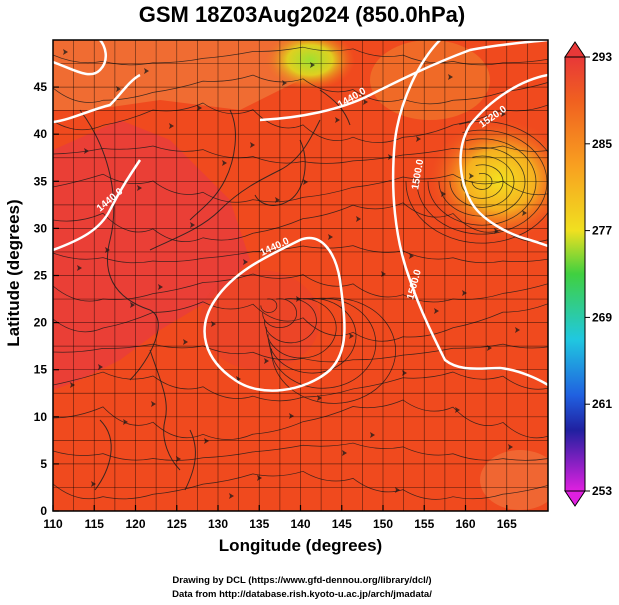 The height and width of the screenshot is (605, 619). What do you see at coordinates (602, 231) in the screenshot?
I see `colorbar-label: 277` at bounding box center [602, 231].